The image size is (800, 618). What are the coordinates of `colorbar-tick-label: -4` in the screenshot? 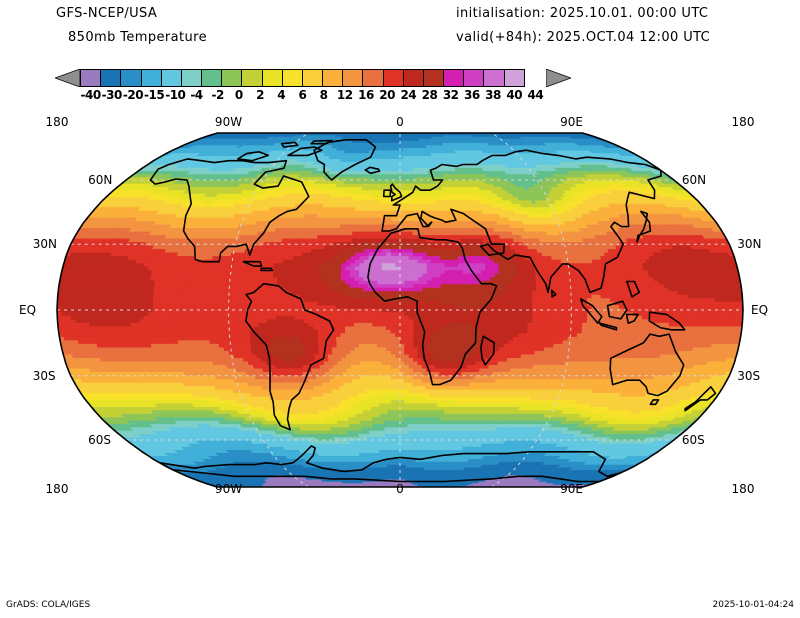 It's located at (196, 95).